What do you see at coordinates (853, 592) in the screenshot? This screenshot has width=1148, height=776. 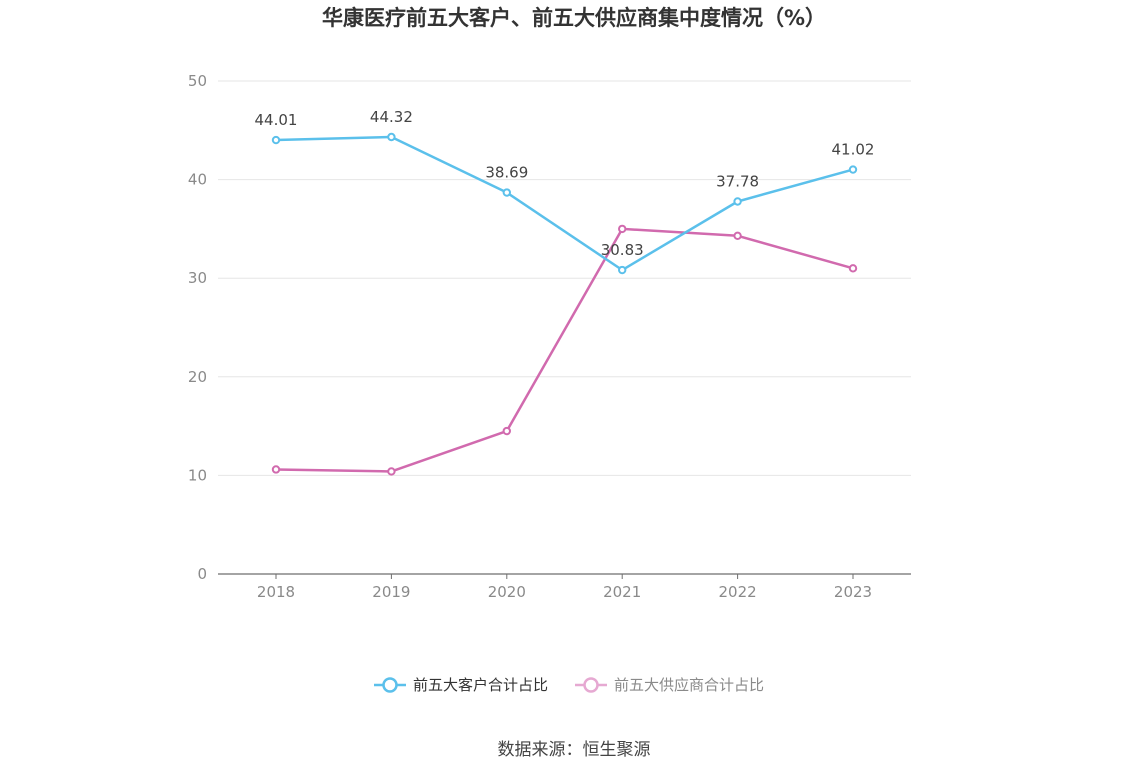 I see `x-tick-label: 2023` at bounding box center [853, 592].